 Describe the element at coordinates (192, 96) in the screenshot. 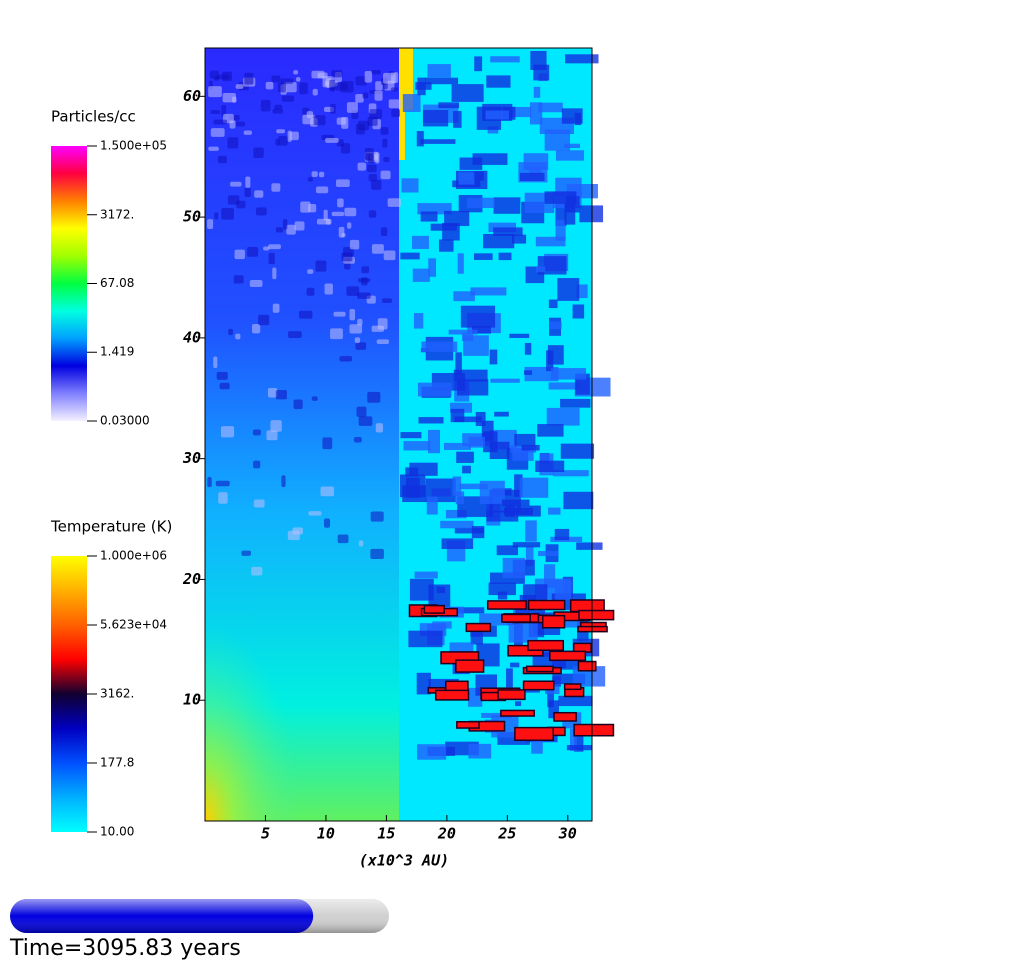

I see `y-tick-label: 60` at that location.